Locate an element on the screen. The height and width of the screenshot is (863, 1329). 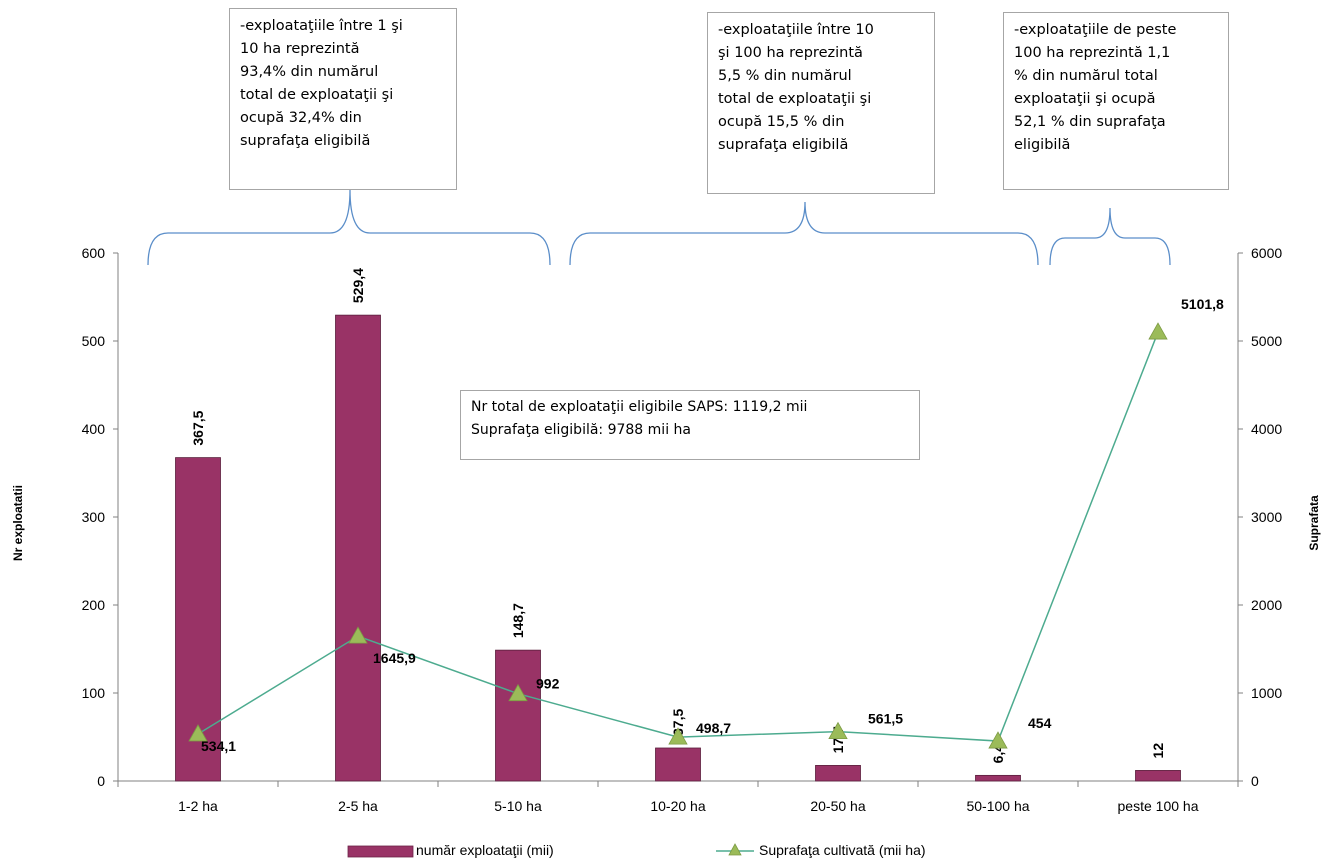
y2-tick-label: 6000 is located at coordinates (1266, 253).